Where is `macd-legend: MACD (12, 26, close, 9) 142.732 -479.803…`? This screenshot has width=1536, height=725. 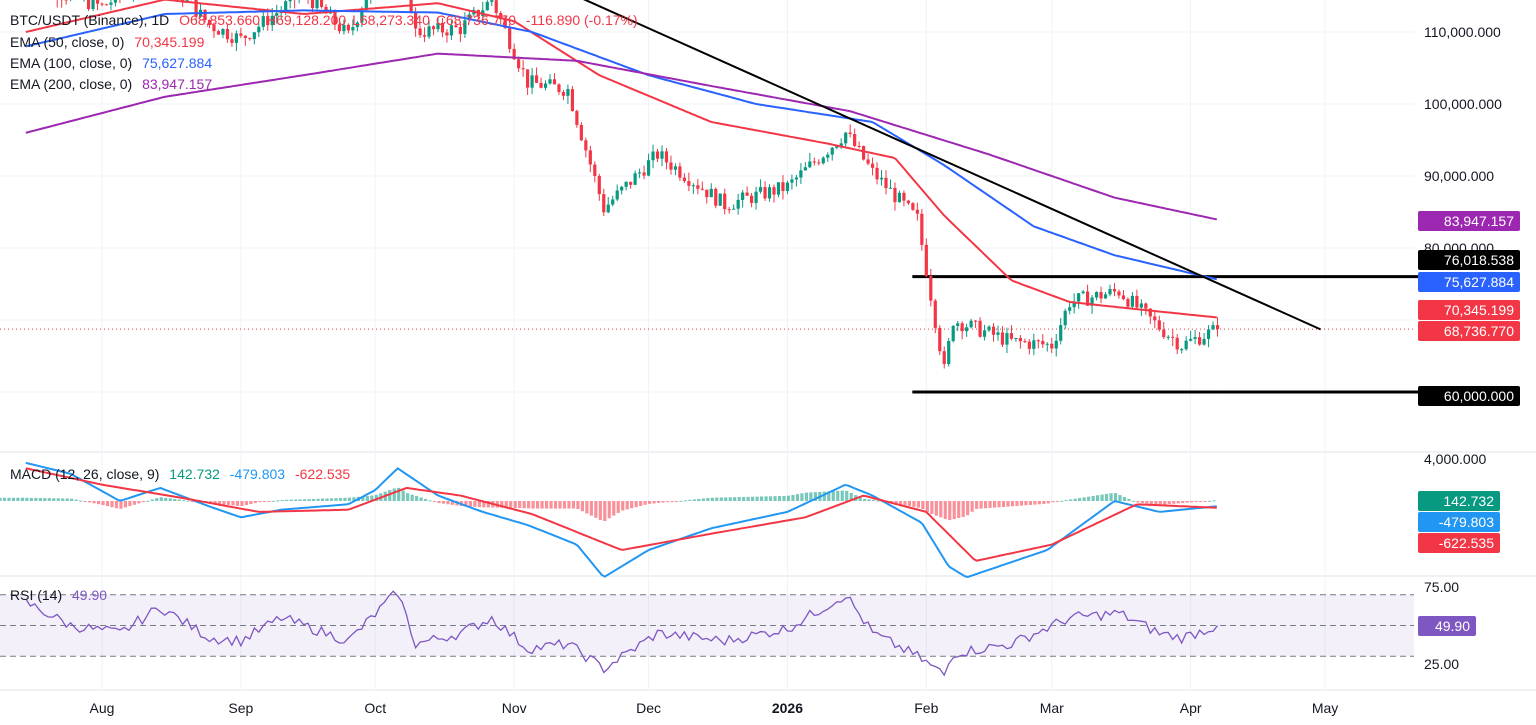 macd-legend: MACD (12, 26, close, 9) 142.732 -479.803… is located at coordinates (180, 474).